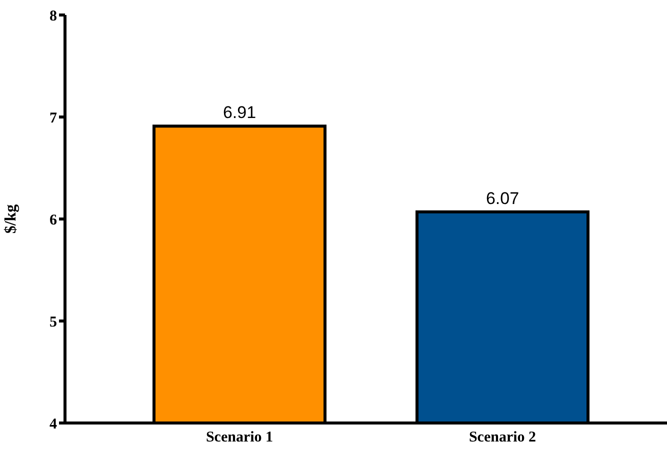 The width and height of the screenshot is (667, 463). What do you see at coordinates (54, 220) in the screenshot?
I see `y-tick-label: 6` at bounding box center [54, 220].